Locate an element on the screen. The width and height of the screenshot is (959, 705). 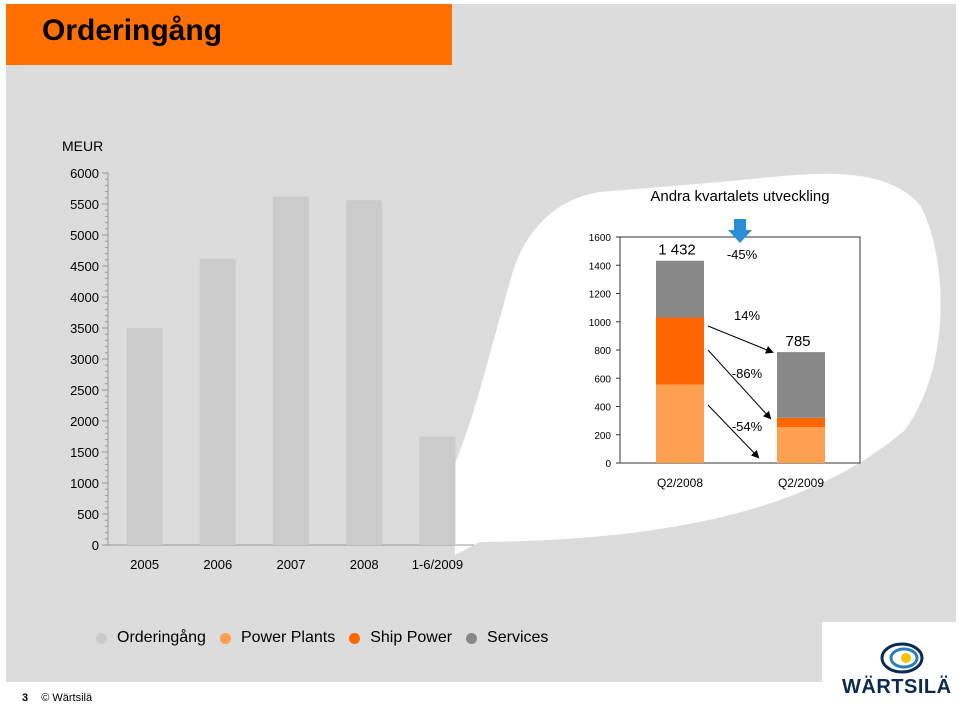
x-tick-label: 2005 is located at coordinates (144, 564).